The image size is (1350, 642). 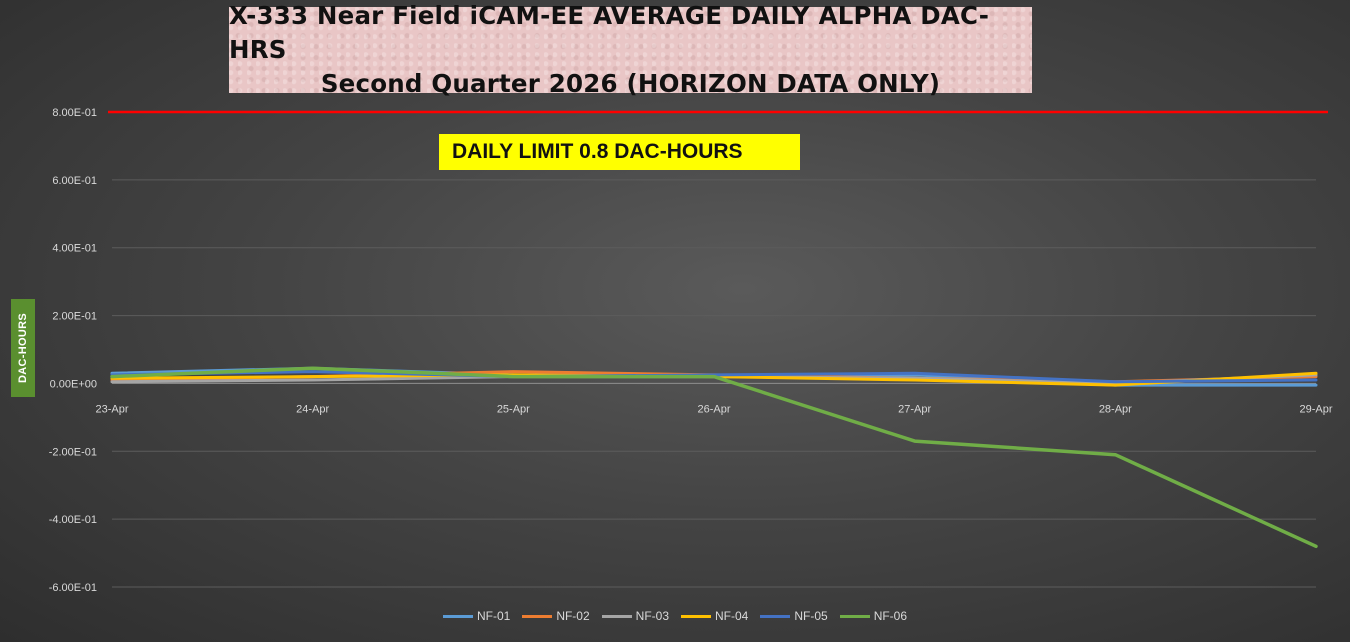 What do you see at coordinates (619, 152) in the screenshot?
I see `daily-limit-label: DAILY LIMIT 0.8 DAC-HOURS` at bounding box center [619, 152].